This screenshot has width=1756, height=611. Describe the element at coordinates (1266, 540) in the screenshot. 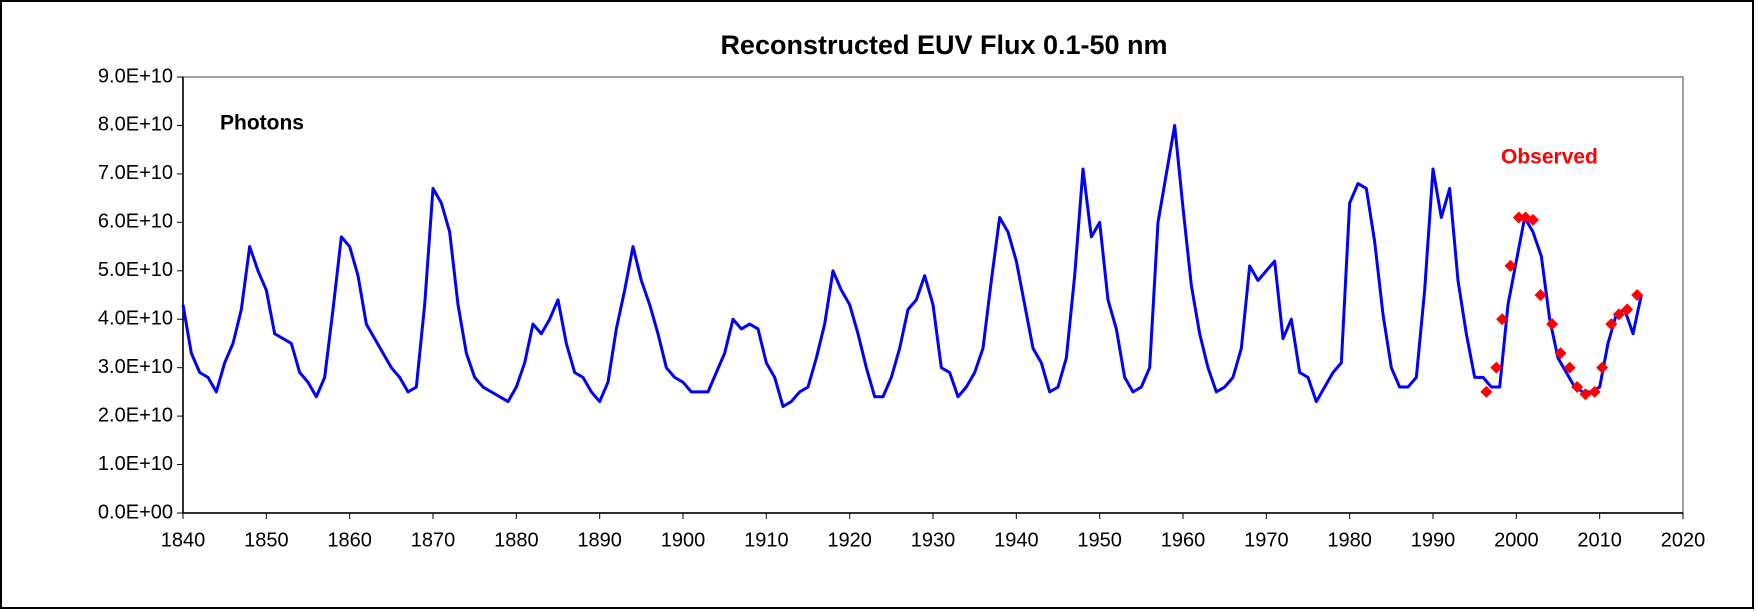

I see `x-tick-label: 1970` at that location.